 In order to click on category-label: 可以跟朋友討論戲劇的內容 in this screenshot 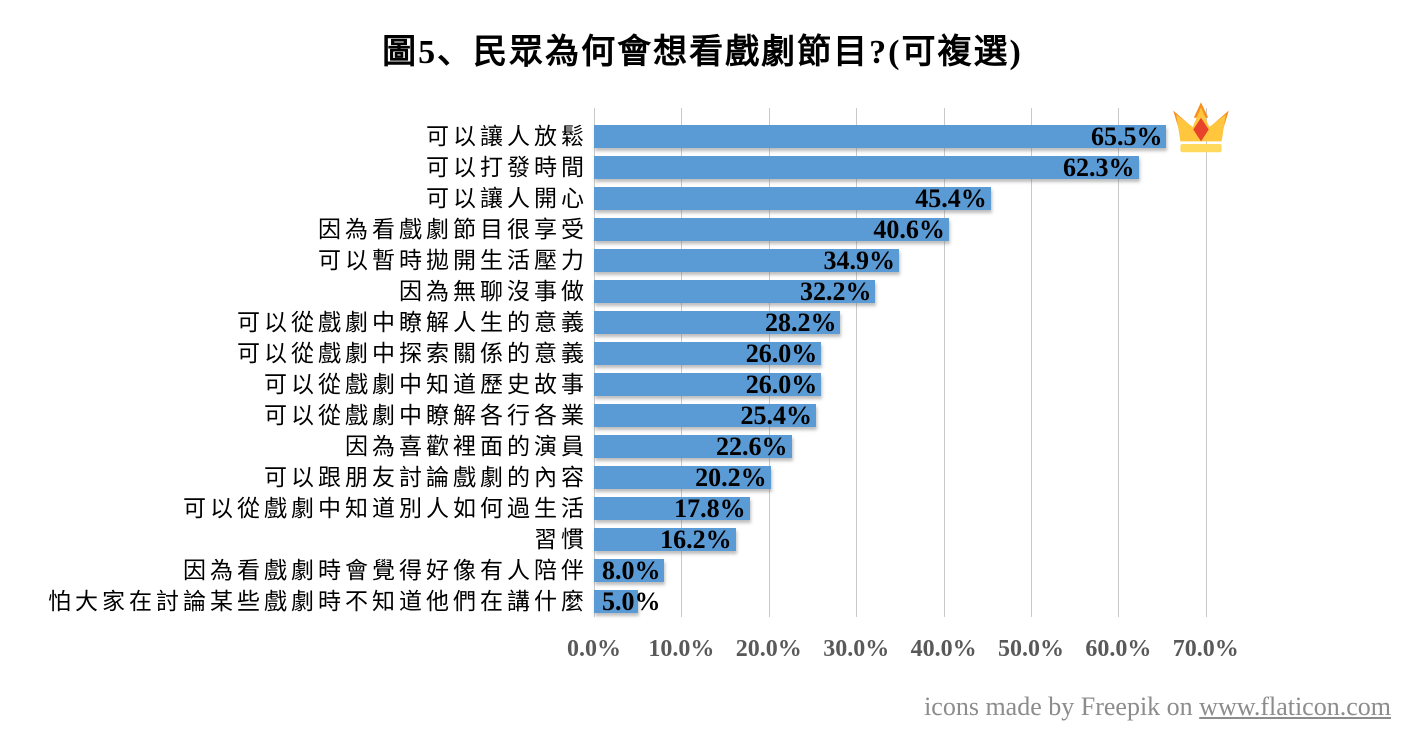, I will do `click(426, 477)`.